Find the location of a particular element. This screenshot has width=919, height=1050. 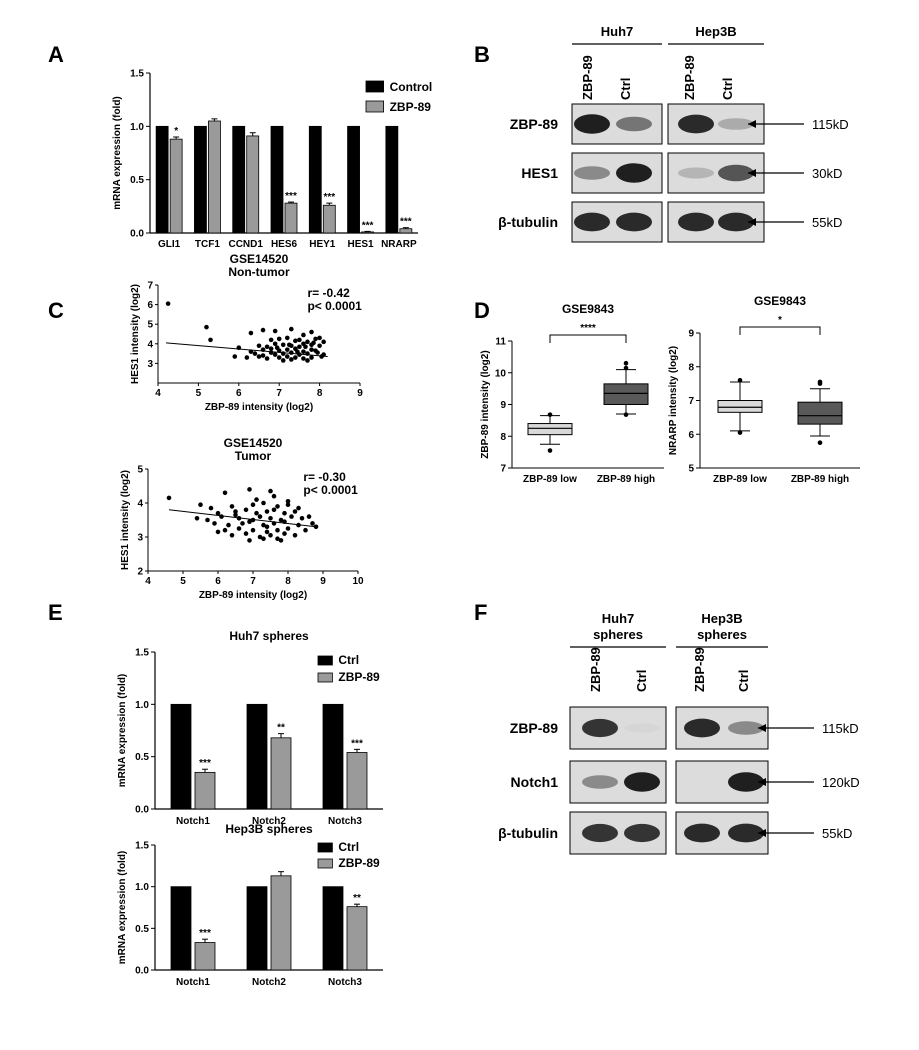

x-tick-label: 9 is located at coordinates (360, 393).